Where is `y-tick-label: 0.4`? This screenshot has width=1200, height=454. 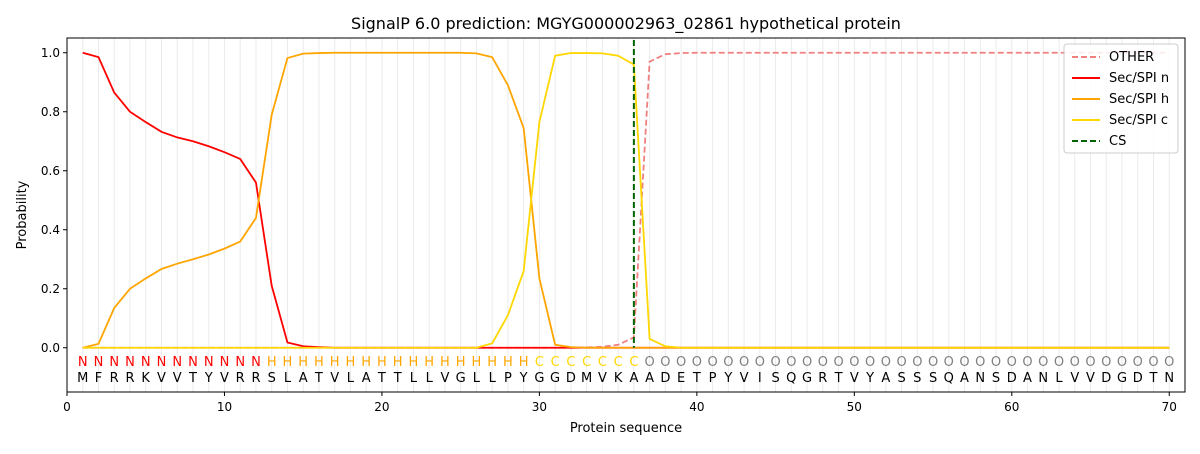
y-tick-label: 0.4 is located at coordinates (50, 230).